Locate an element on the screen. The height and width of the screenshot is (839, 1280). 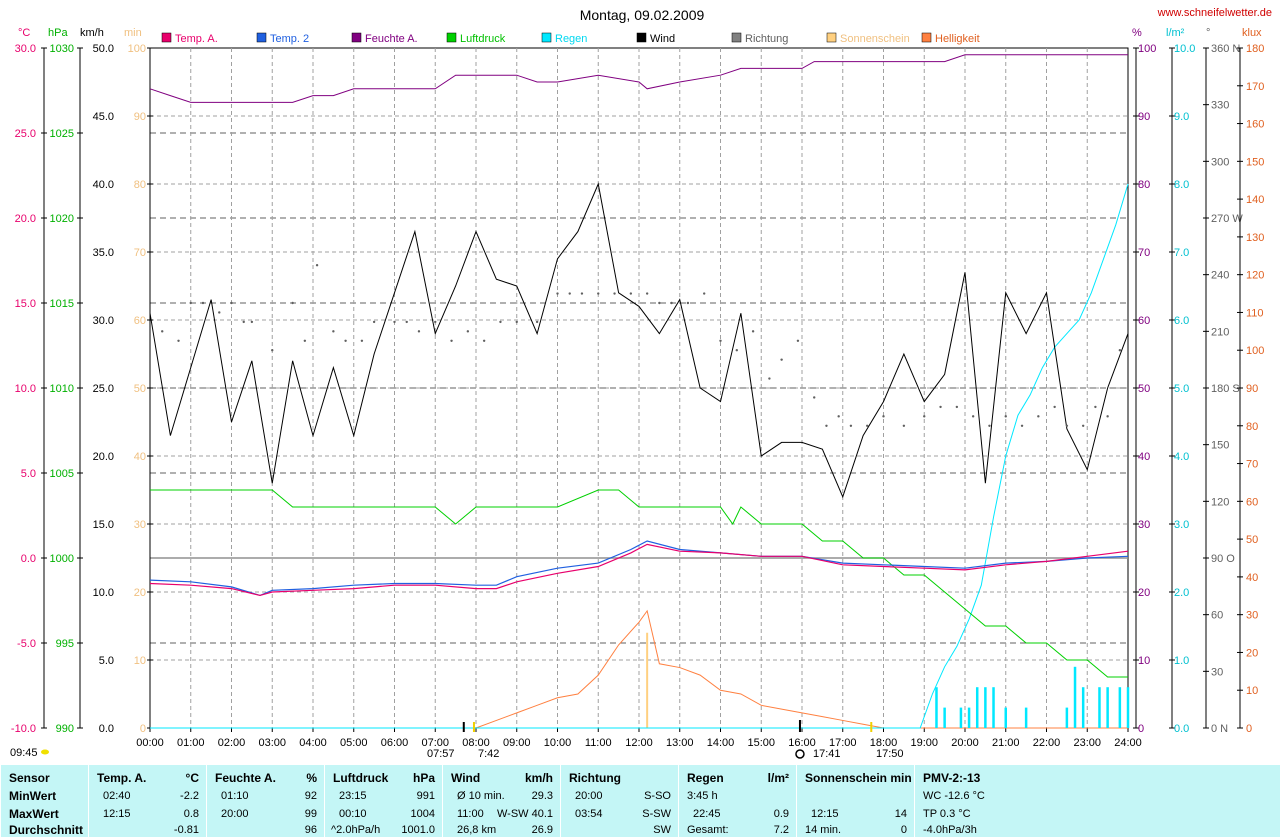
deg-axis-label: 150 is located at coordinates (1220, 446).